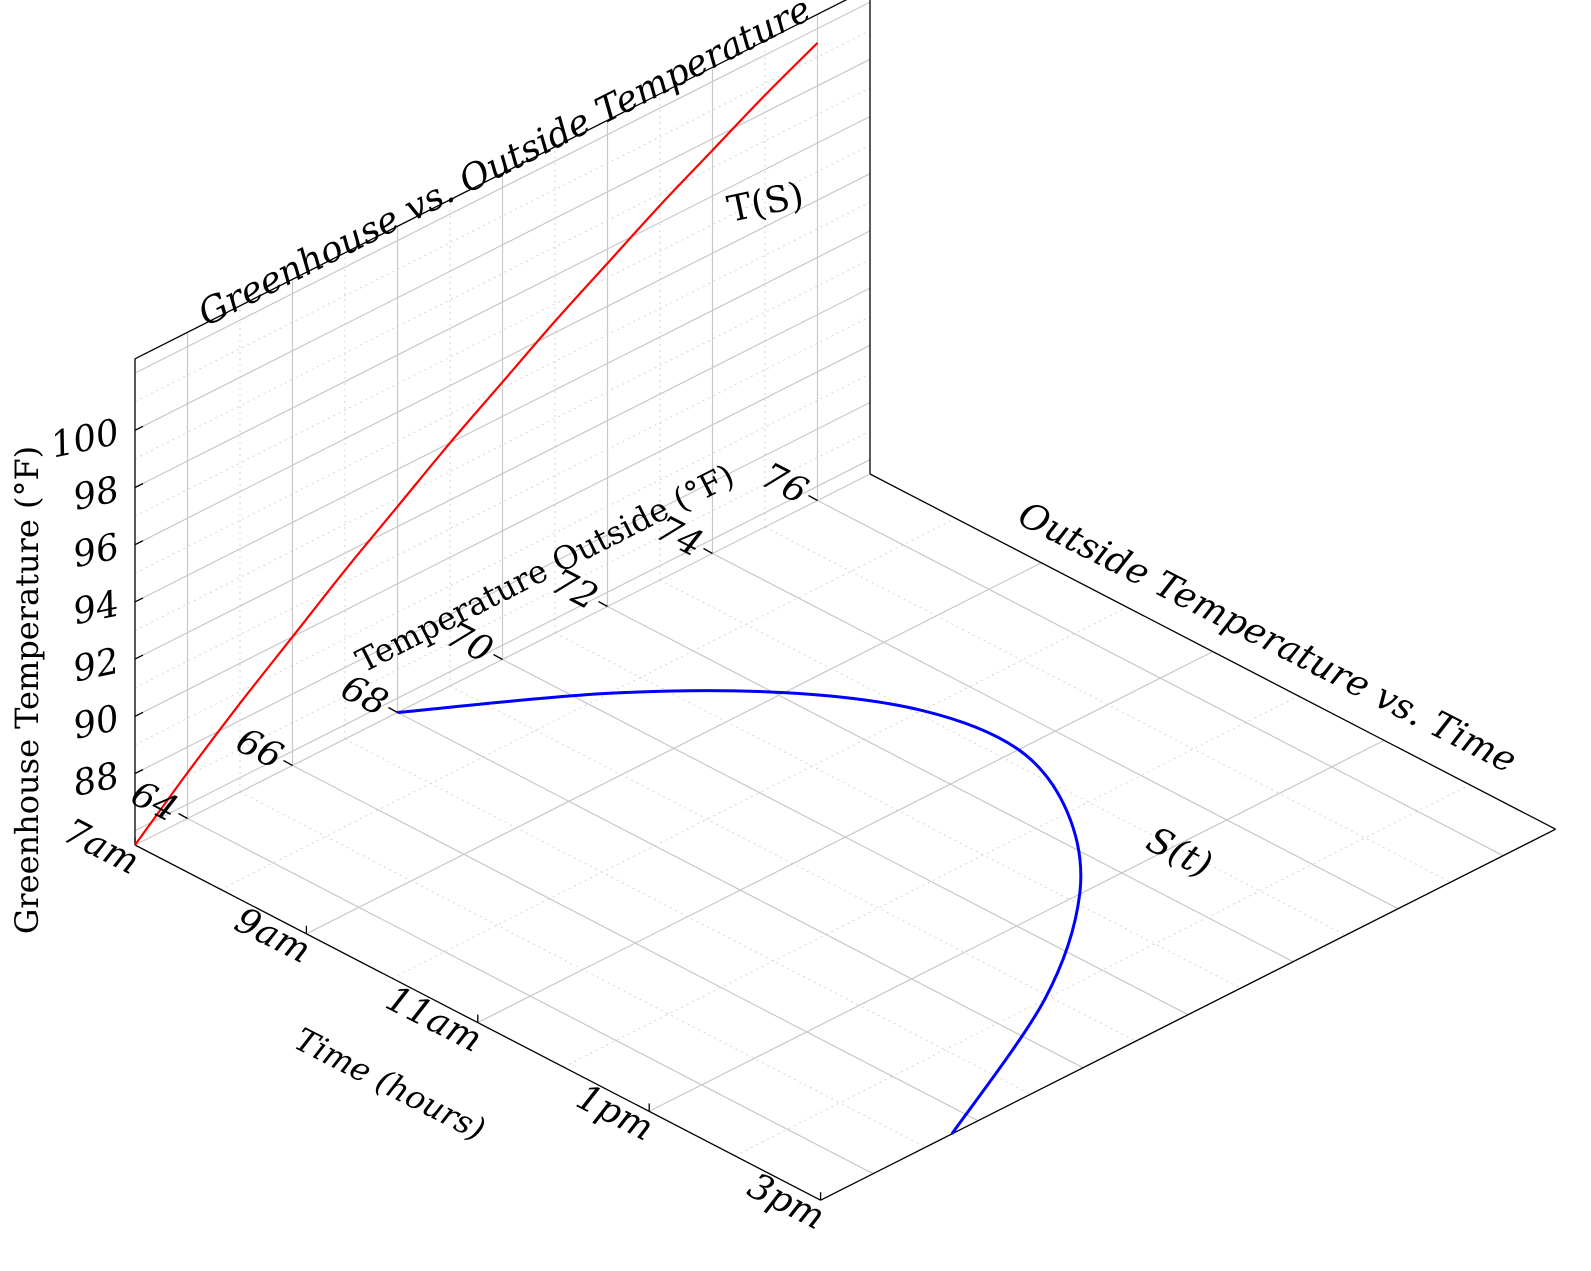  What do you see at coordinates (101, 847) in the screenshot?
I see `time-tick-label: 7am` at bounding box center [101, 847].